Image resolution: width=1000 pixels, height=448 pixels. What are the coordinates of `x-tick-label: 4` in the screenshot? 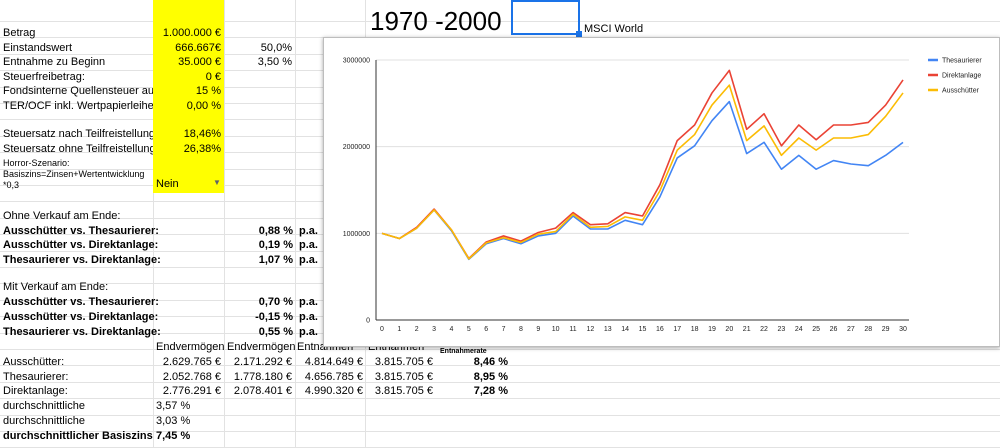 It's located at (452, 329).